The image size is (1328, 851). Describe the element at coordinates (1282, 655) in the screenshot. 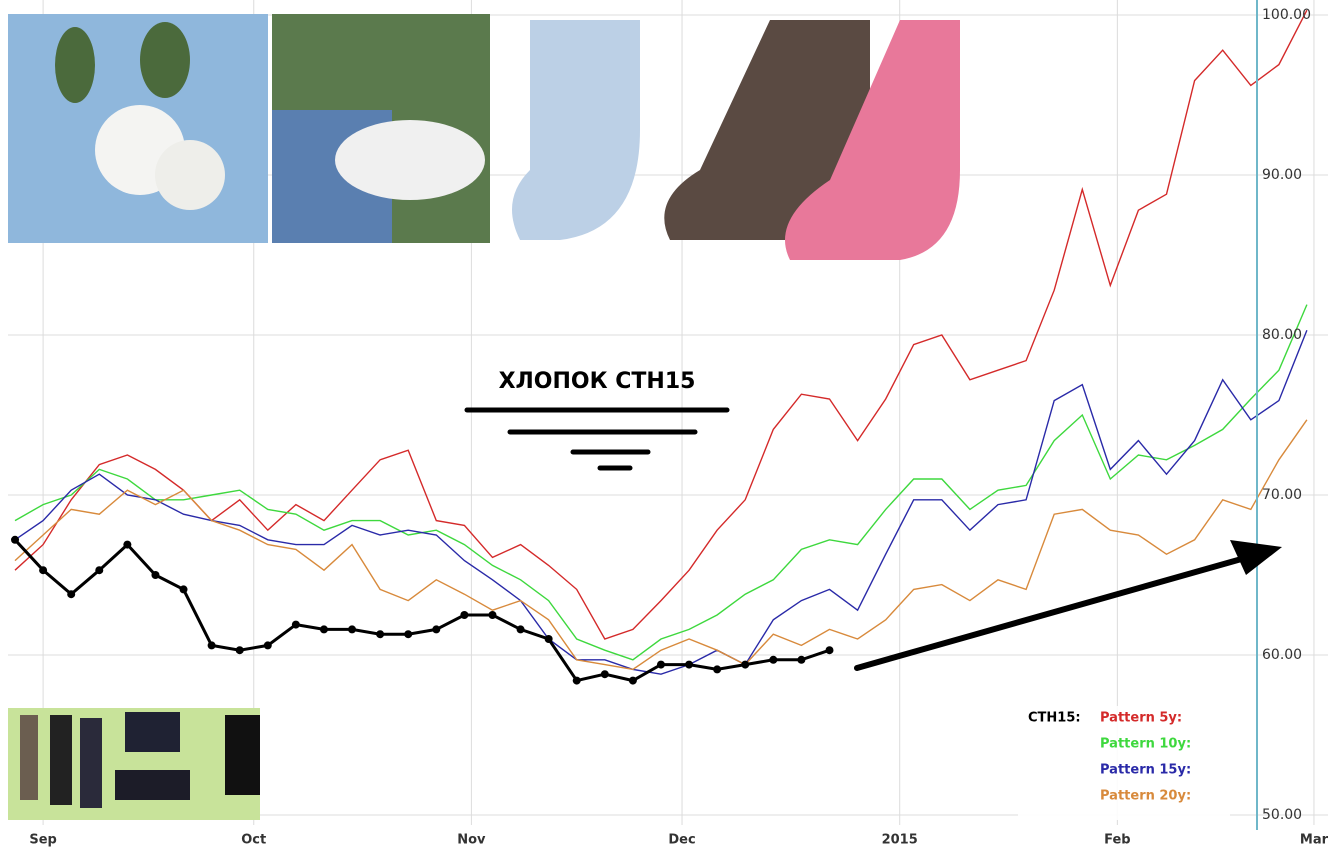

I see `y-tick-label: 60.00` at that location.